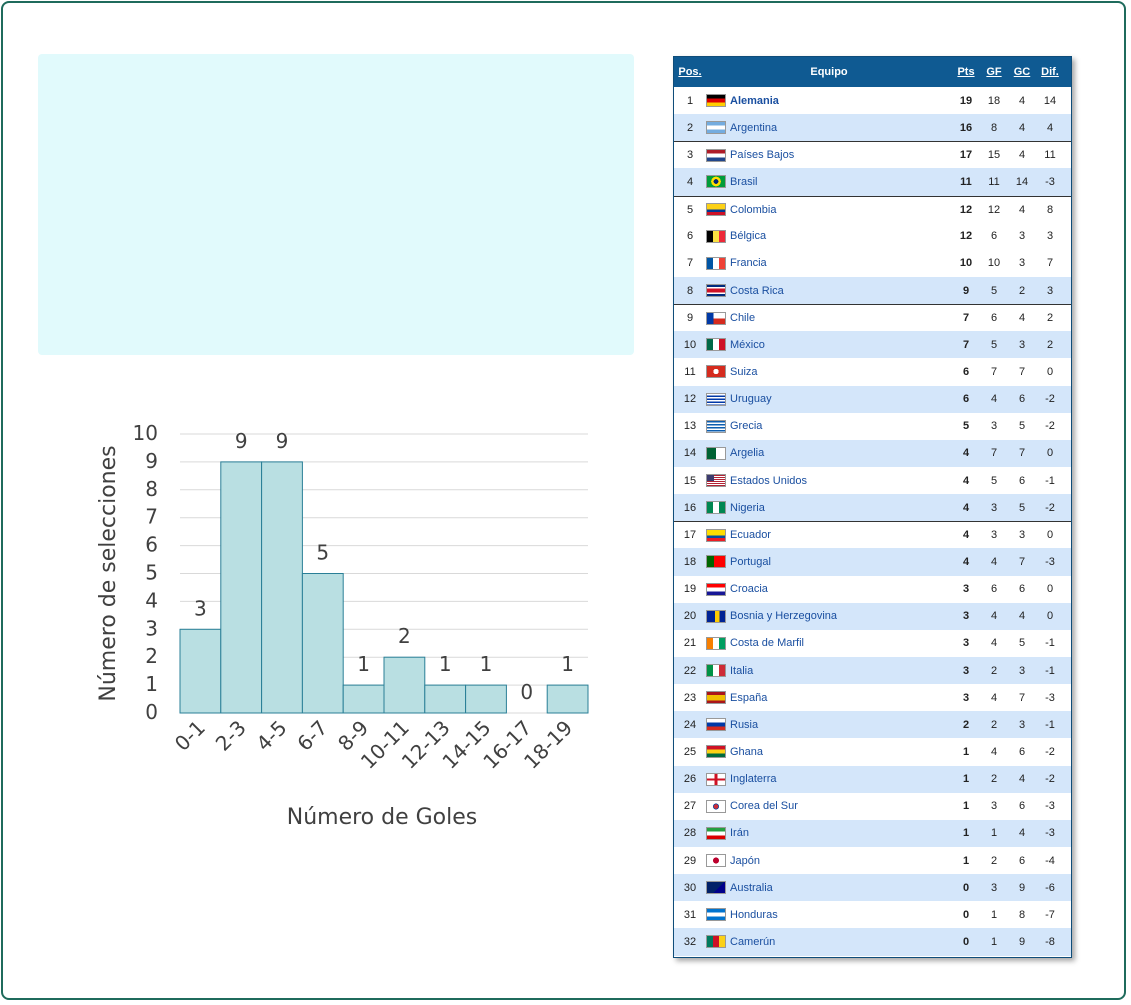 The height and width of the screenshot is (1005, 1131). What do you see at coordinates (764, 806) in the screenshot?
I see `team-link: Corea del Sur` at bounding box center [764, 806].